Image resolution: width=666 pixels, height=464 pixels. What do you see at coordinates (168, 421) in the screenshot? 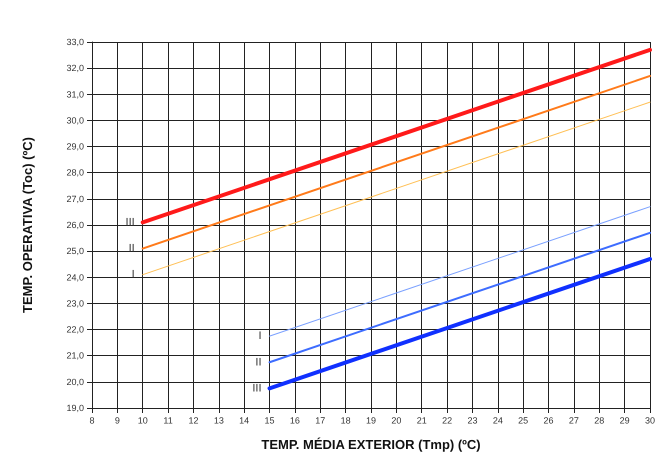
I see `x-tick-label: 11` at bounding box center [168, 421].